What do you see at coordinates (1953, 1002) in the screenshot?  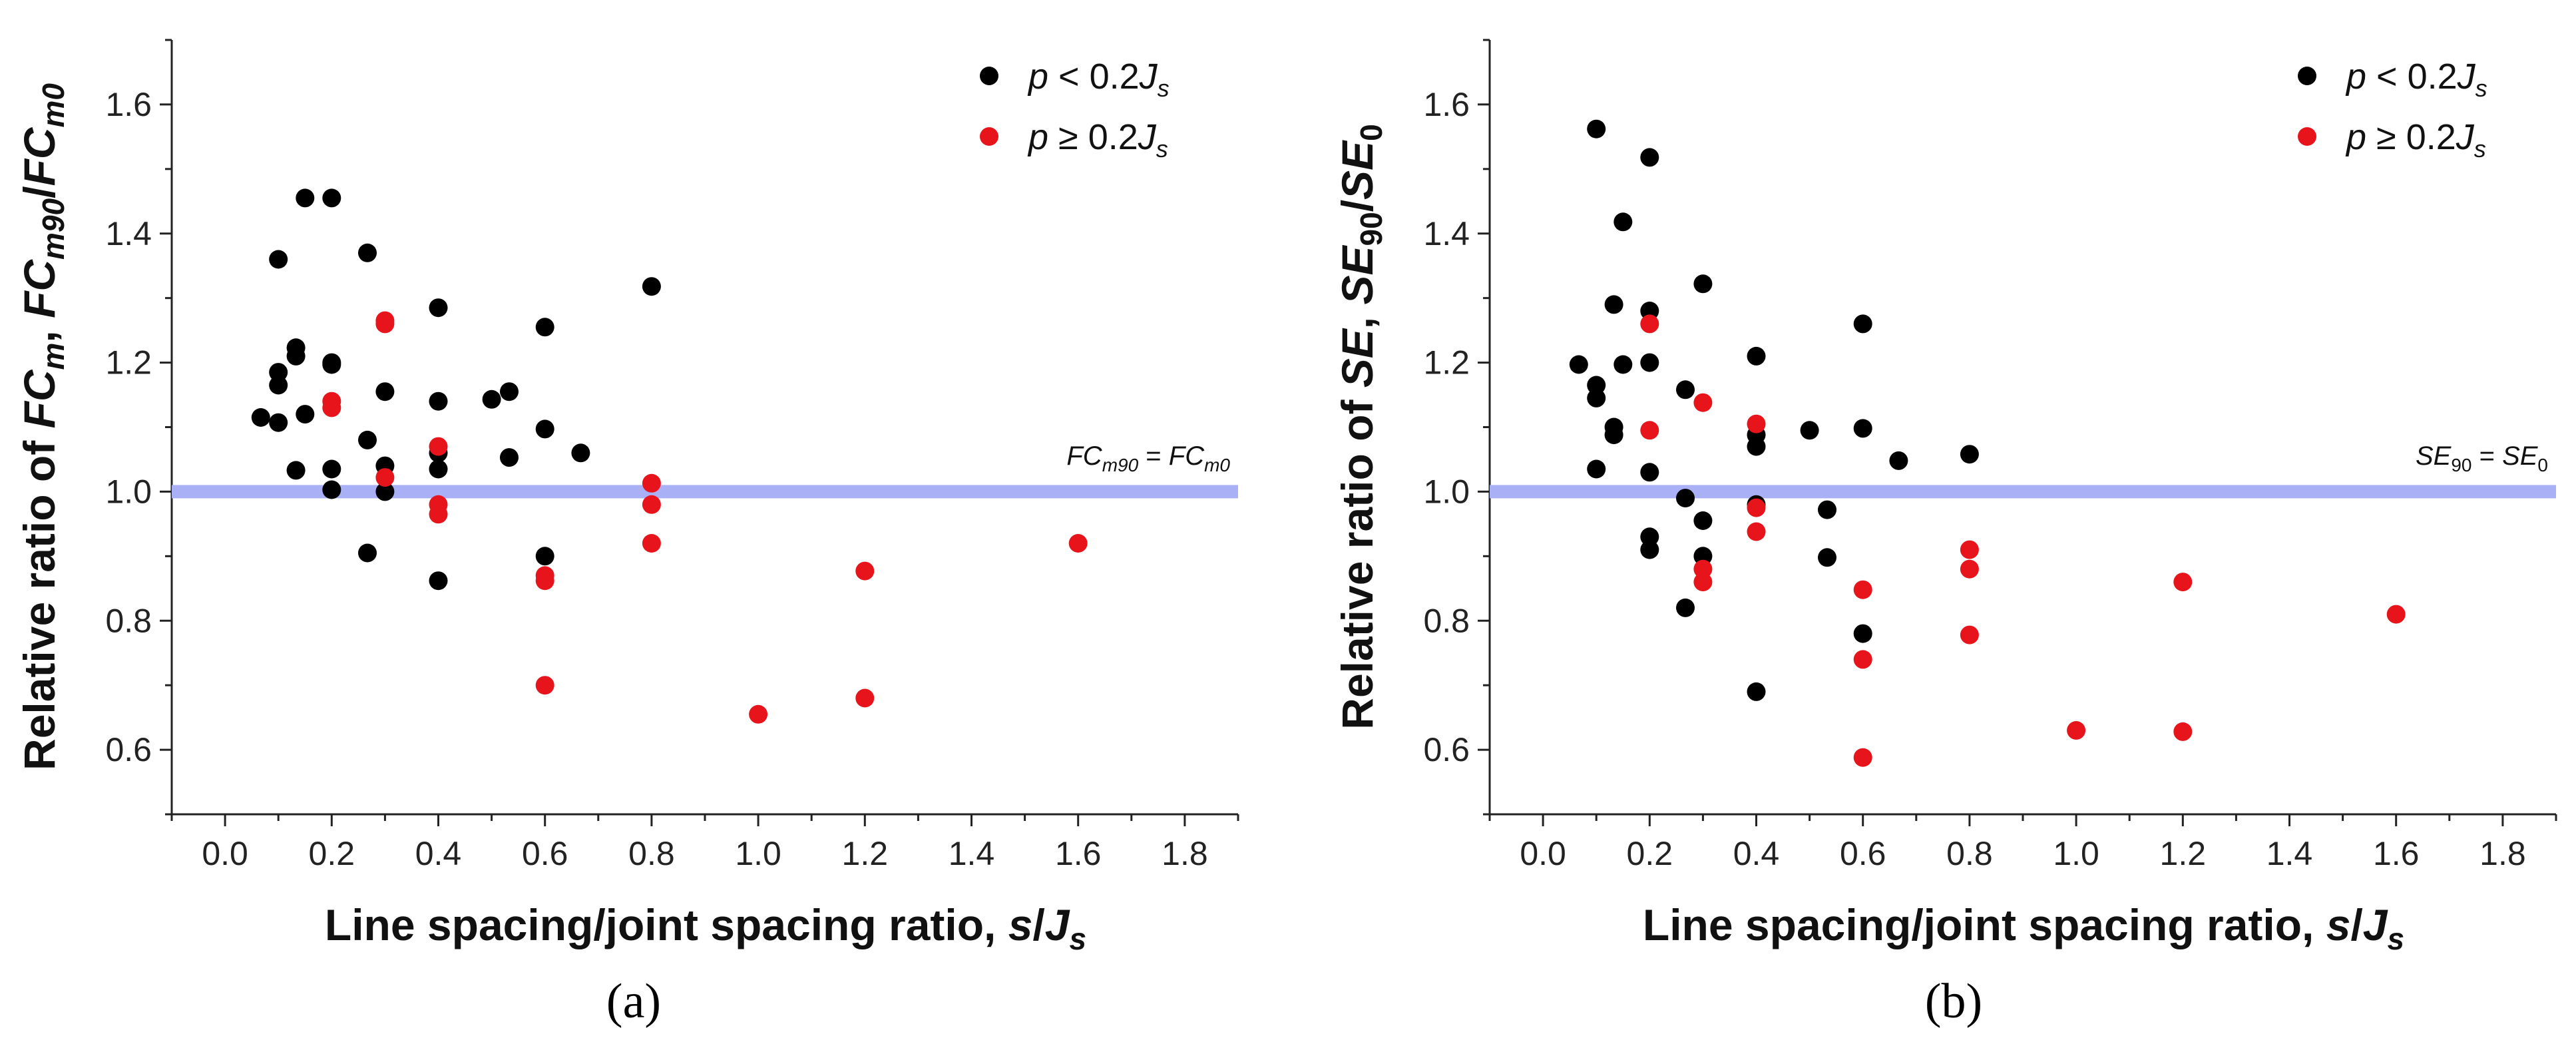 I see `panel-label: (b)` at bounding box center [1953, 1002].